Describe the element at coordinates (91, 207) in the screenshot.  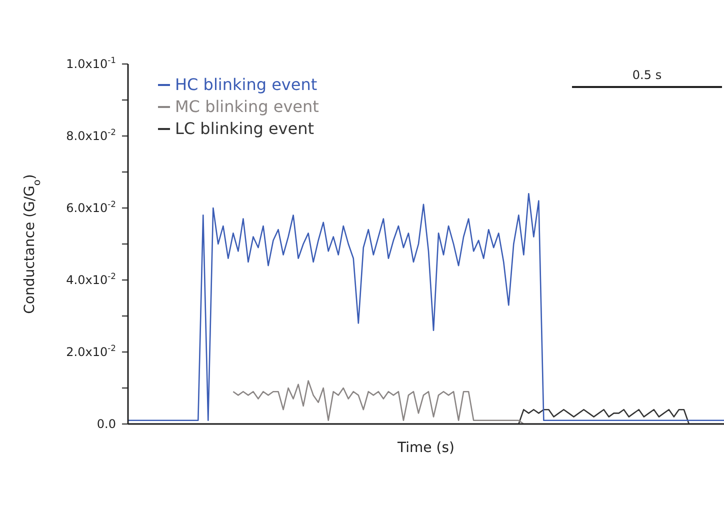
I see `y-tick-label: 6.0x10$^{-2}$` at that location.